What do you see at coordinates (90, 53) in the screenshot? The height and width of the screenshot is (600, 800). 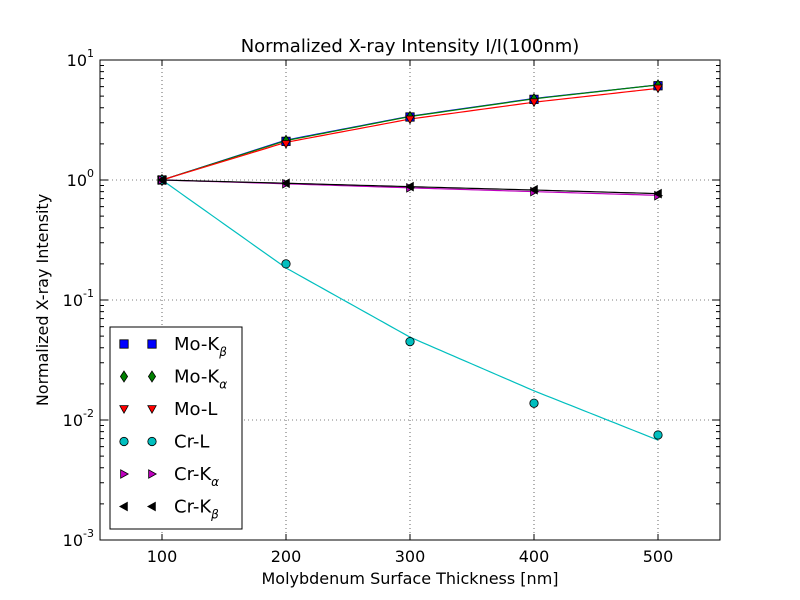 I see `y-tick-exponent: 1` at bounding box center [90, 53].